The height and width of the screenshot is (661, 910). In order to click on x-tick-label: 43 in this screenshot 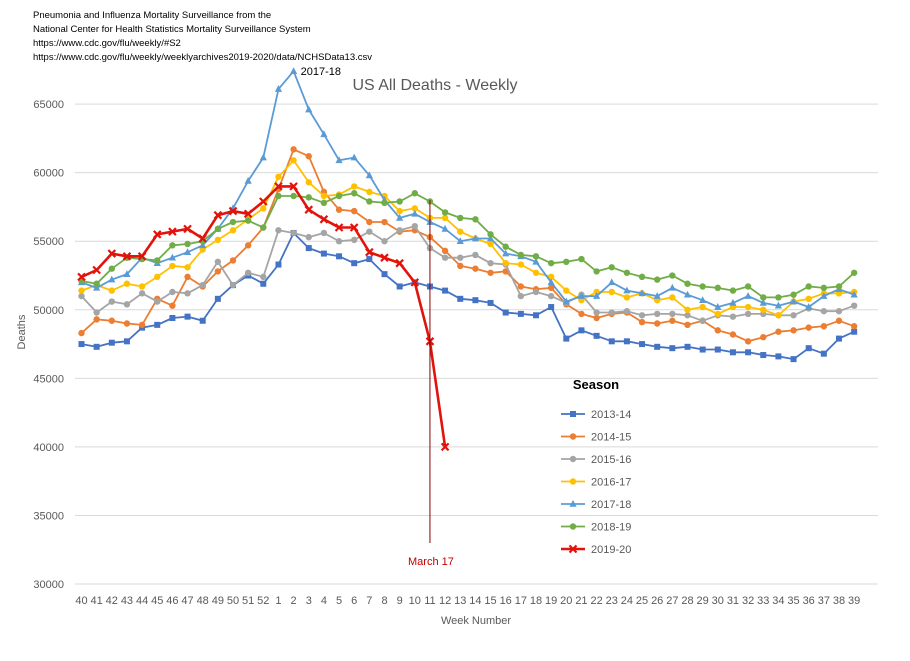, I will do `click(127, 601)`.